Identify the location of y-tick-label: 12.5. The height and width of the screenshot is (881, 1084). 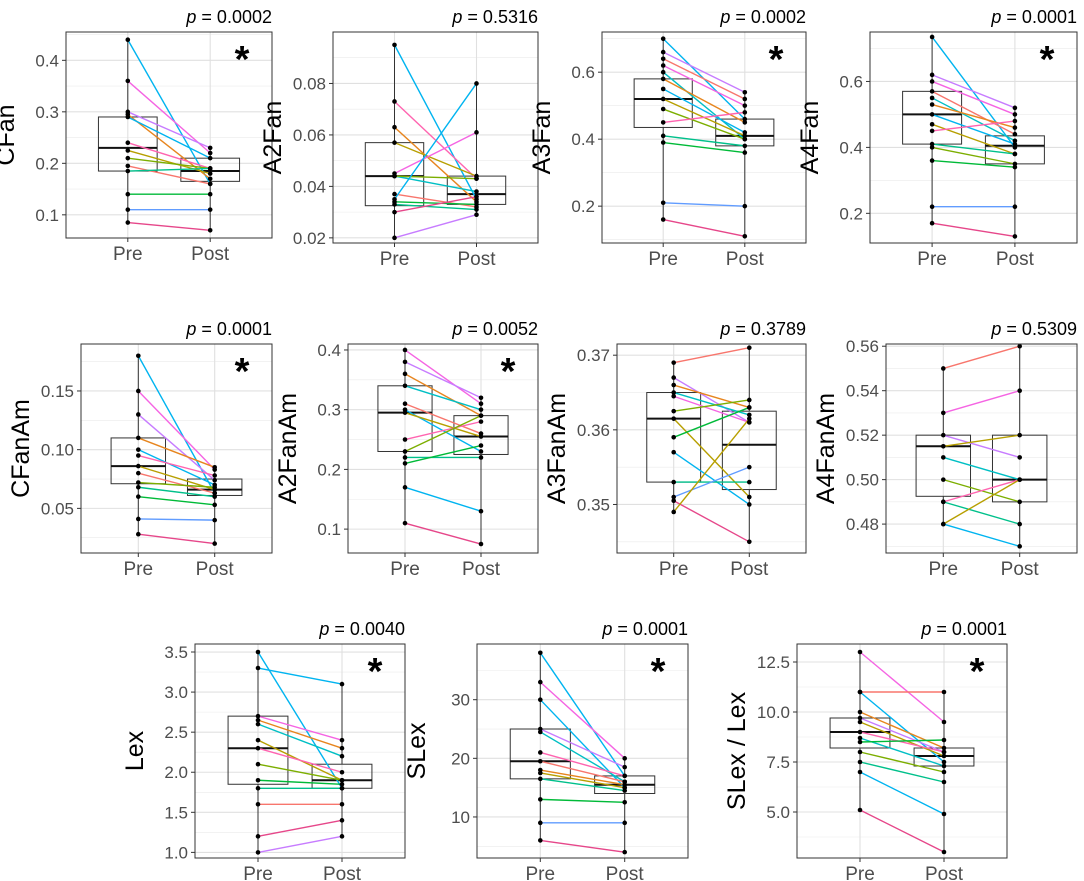
(773, 662).